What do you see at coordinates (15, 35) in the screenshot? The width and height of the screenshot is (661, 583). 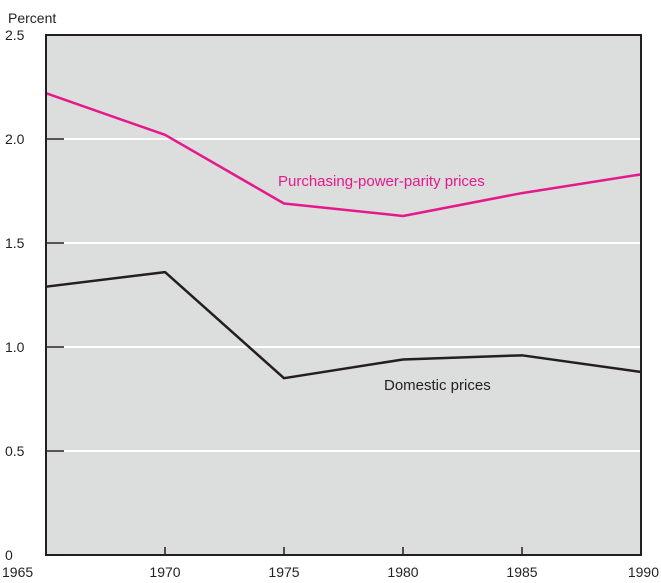 I see `y-tick-label: 2.5` at bounding box center [15, 35].